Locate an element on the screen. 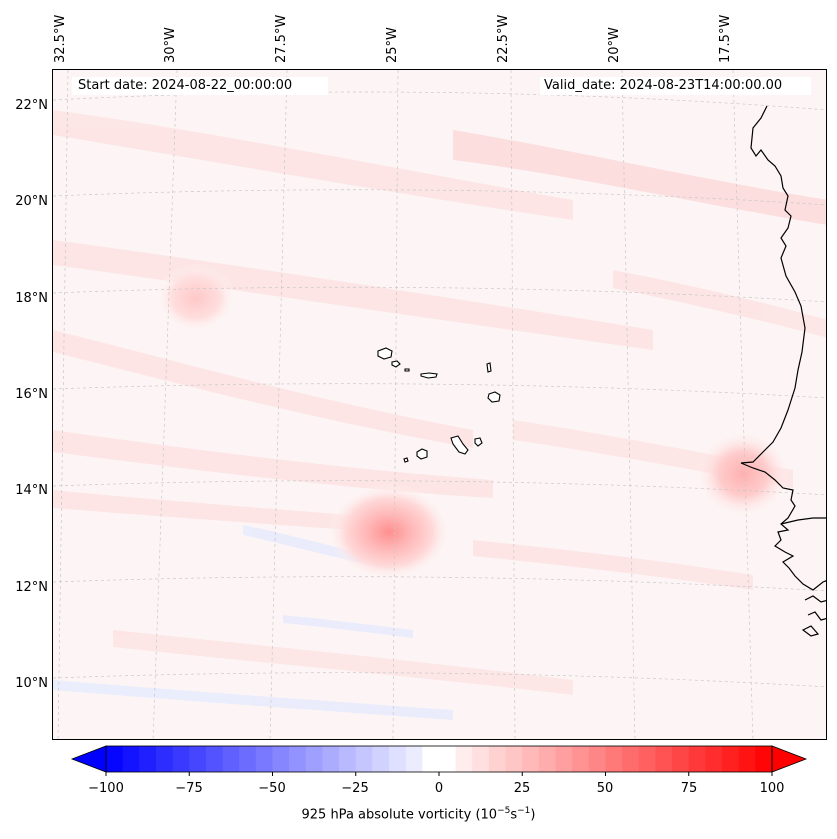 This screenshot has width=837, height=839. african-coastline is located at coordinates (783, 371).